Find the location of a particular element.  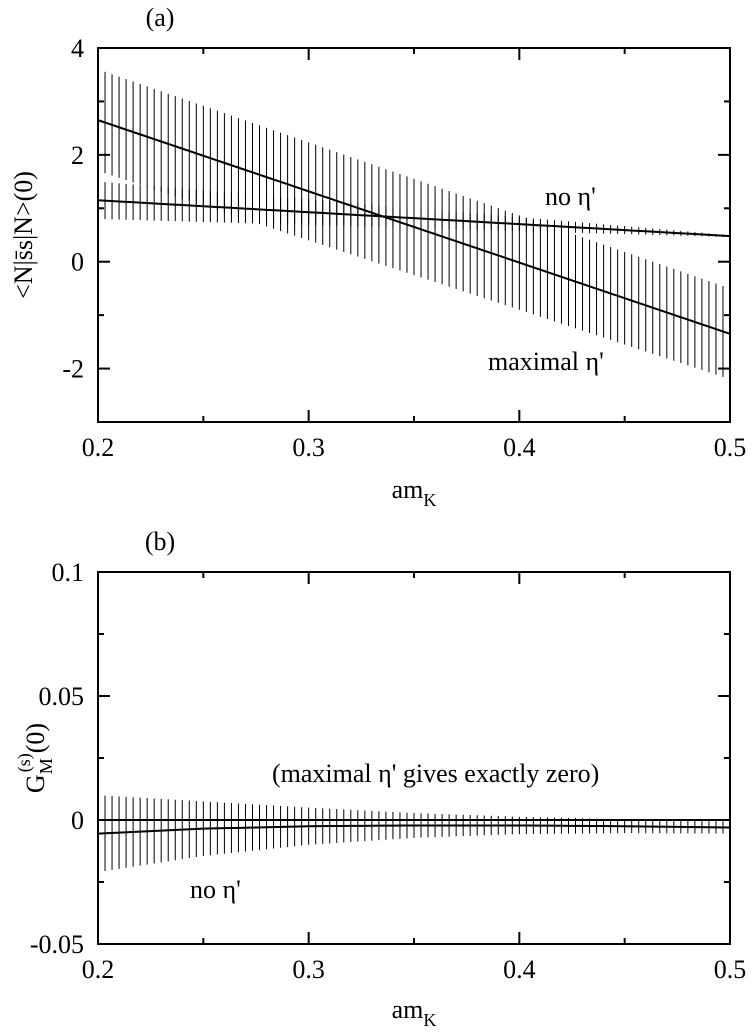

error-band-no-eta-b is located at coordinates (414, 834).